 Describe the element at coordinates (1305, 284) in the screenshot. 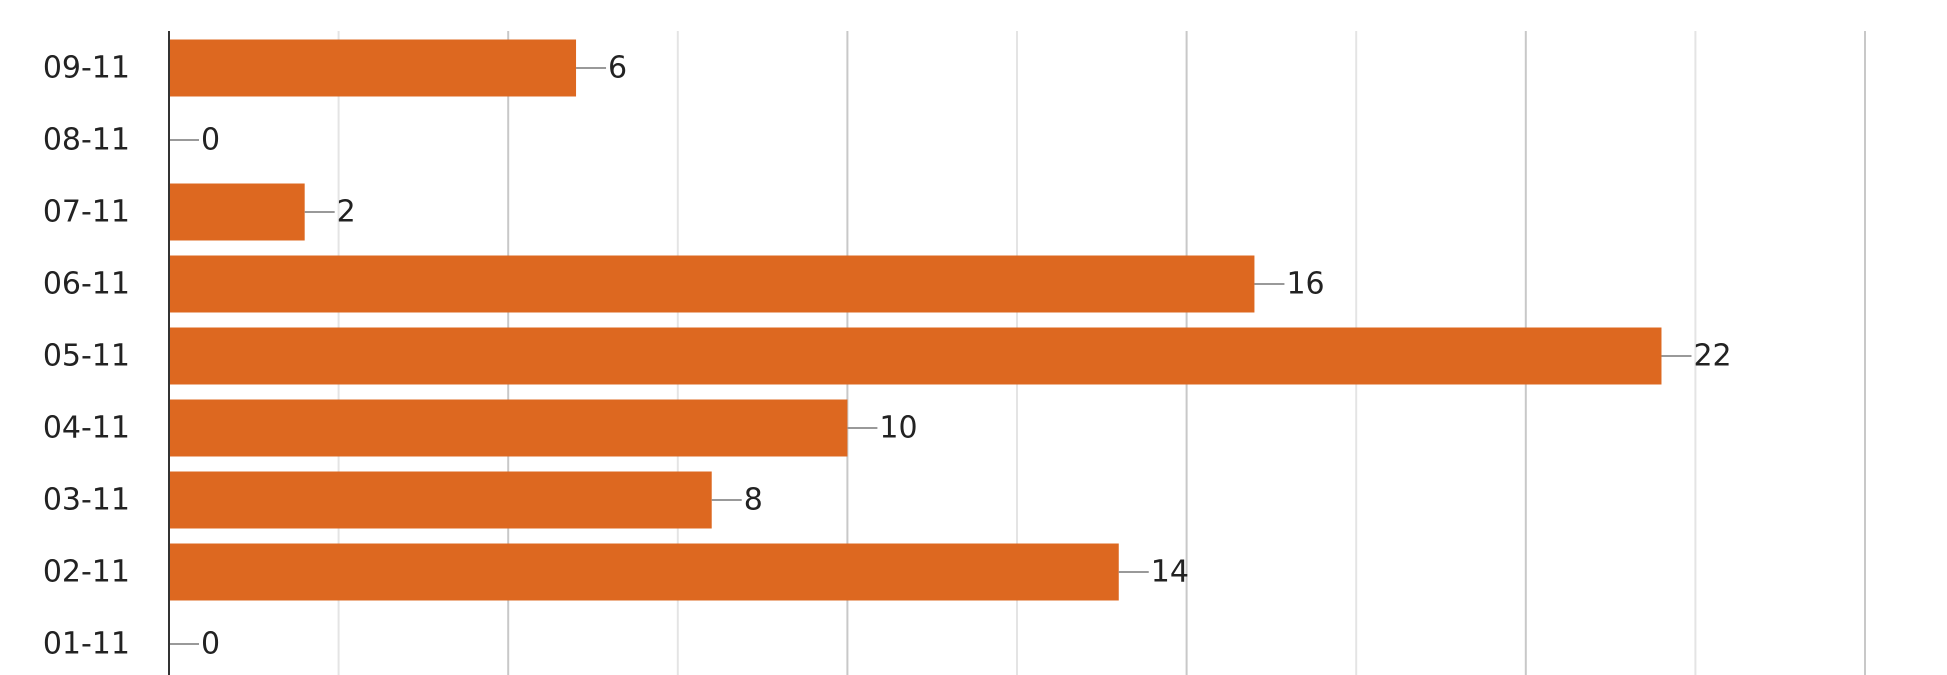

I see `data-label: 16` at that location.